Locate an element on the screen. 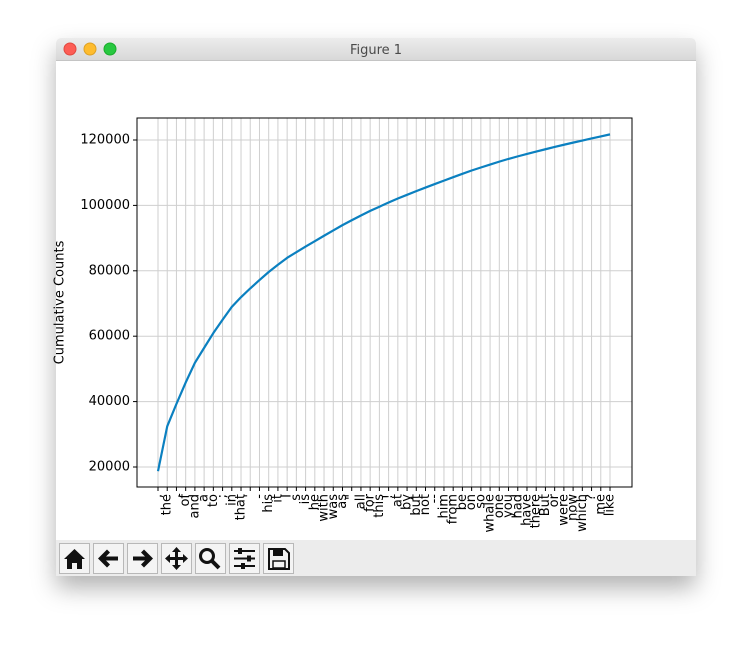 The width and height of the screenshot is (752, 650). minimize-button is located at coordinates (90, 49).